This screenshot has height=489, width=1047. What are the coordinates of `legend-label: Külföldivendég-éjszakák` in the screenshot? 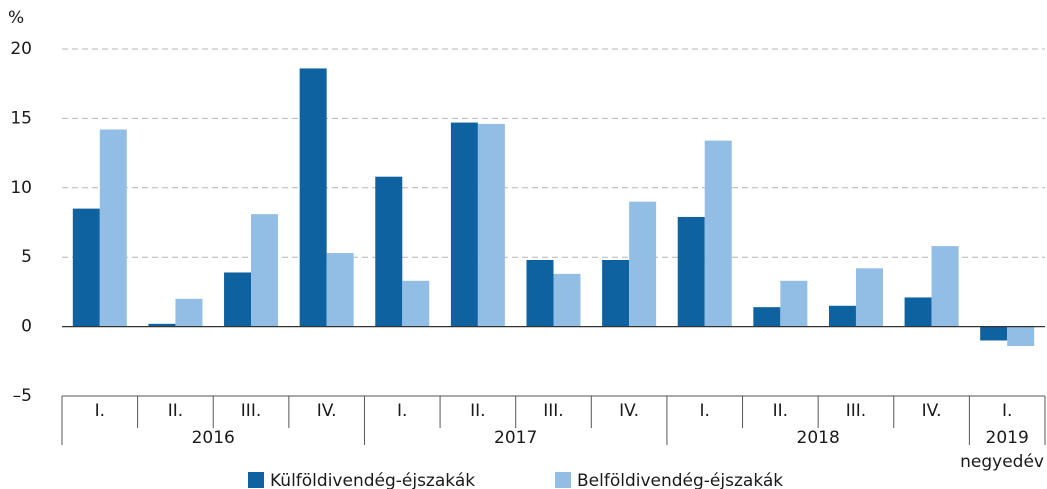 It's located at (372, 480).